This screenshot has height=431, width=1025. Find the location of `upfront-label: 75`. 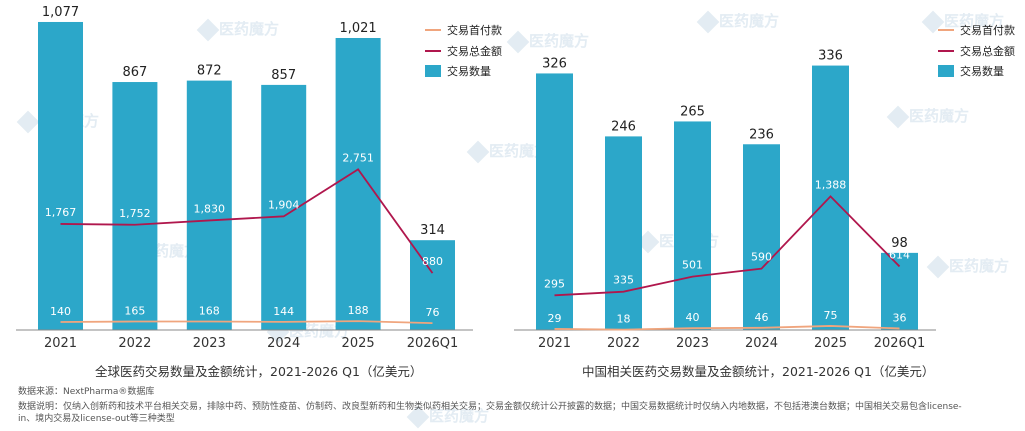

upfront-label: 75 is located at coordinates (831, 315).